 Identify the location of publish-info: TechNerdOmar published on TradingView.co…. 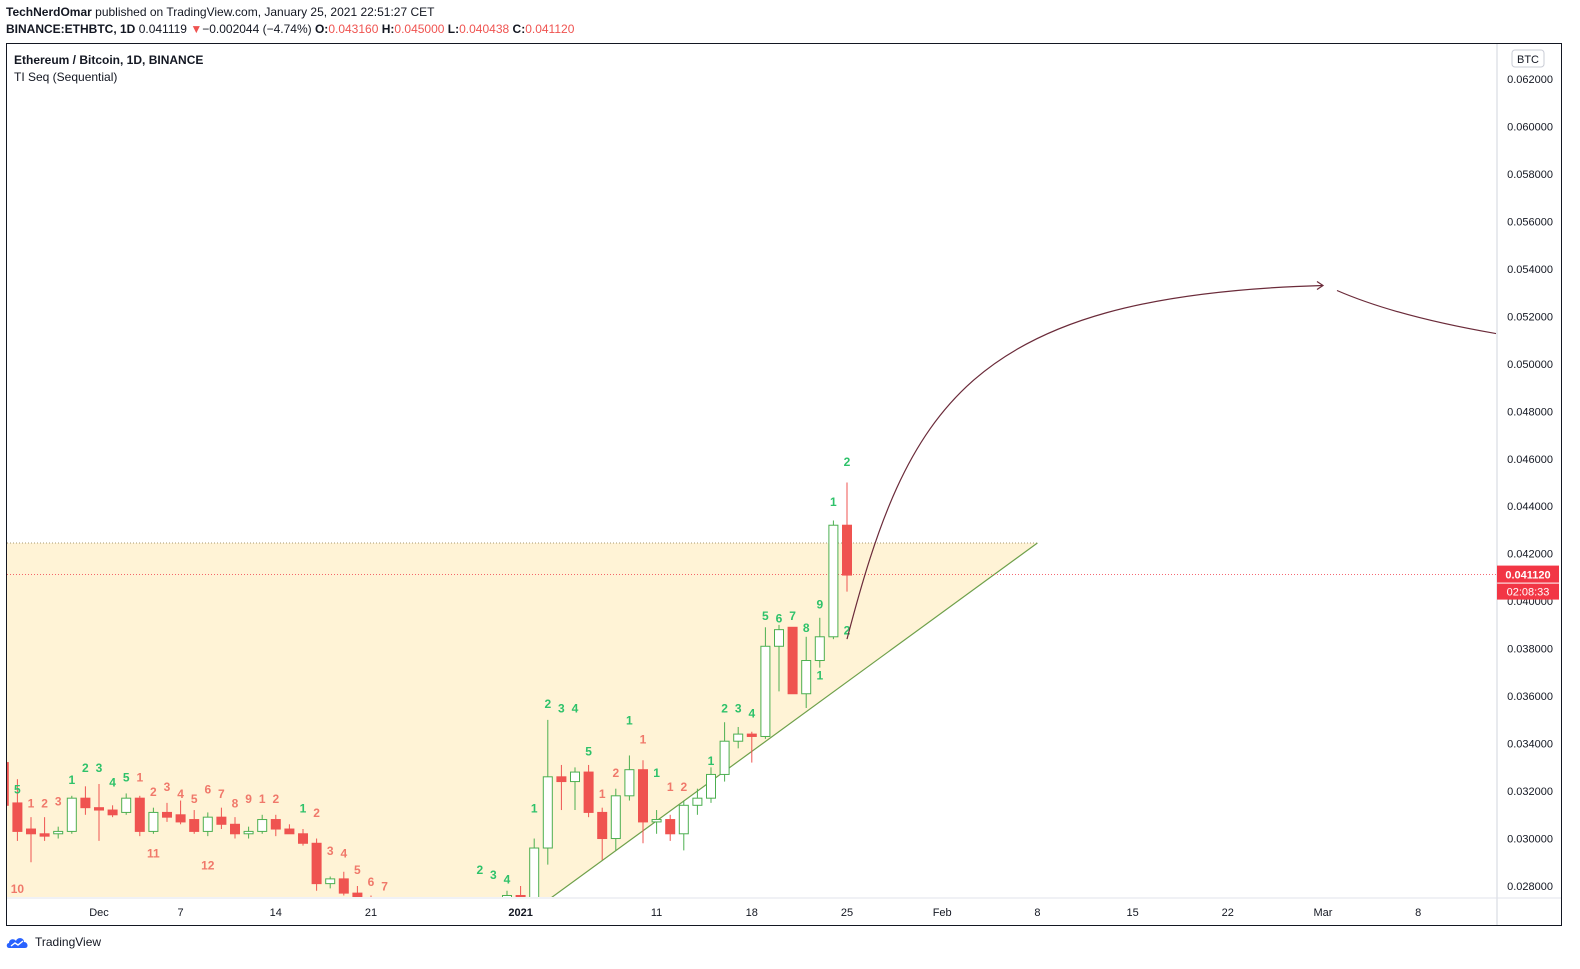
(220, 12).